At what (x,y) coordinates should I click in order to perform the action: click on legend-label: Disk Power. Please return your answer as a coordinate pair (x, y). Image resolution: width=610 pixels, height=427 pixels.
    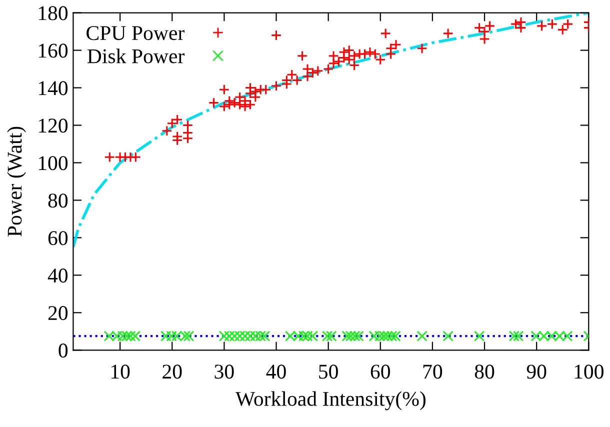
    Looking at the image, I should click on (135, 56).